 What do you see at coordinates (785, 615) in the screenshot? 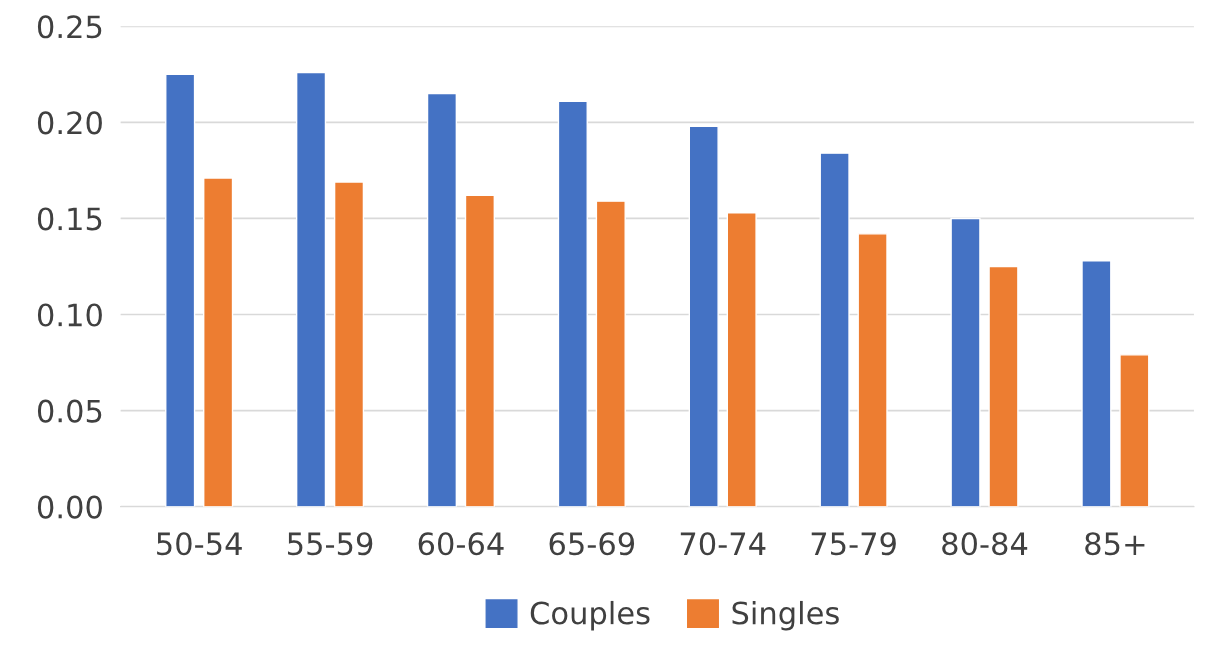
I see `legend-label: Singles` at bounding box center [785, 615].